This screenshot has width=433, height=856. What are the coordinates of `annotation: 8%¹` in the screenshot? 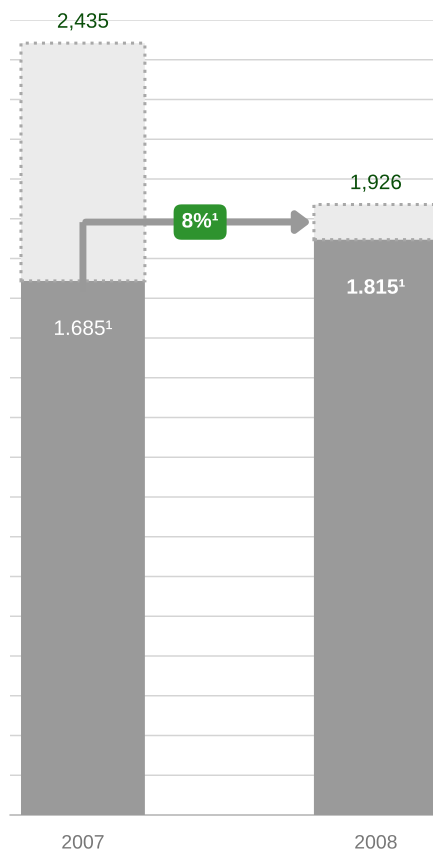 It's located at (200, 220).